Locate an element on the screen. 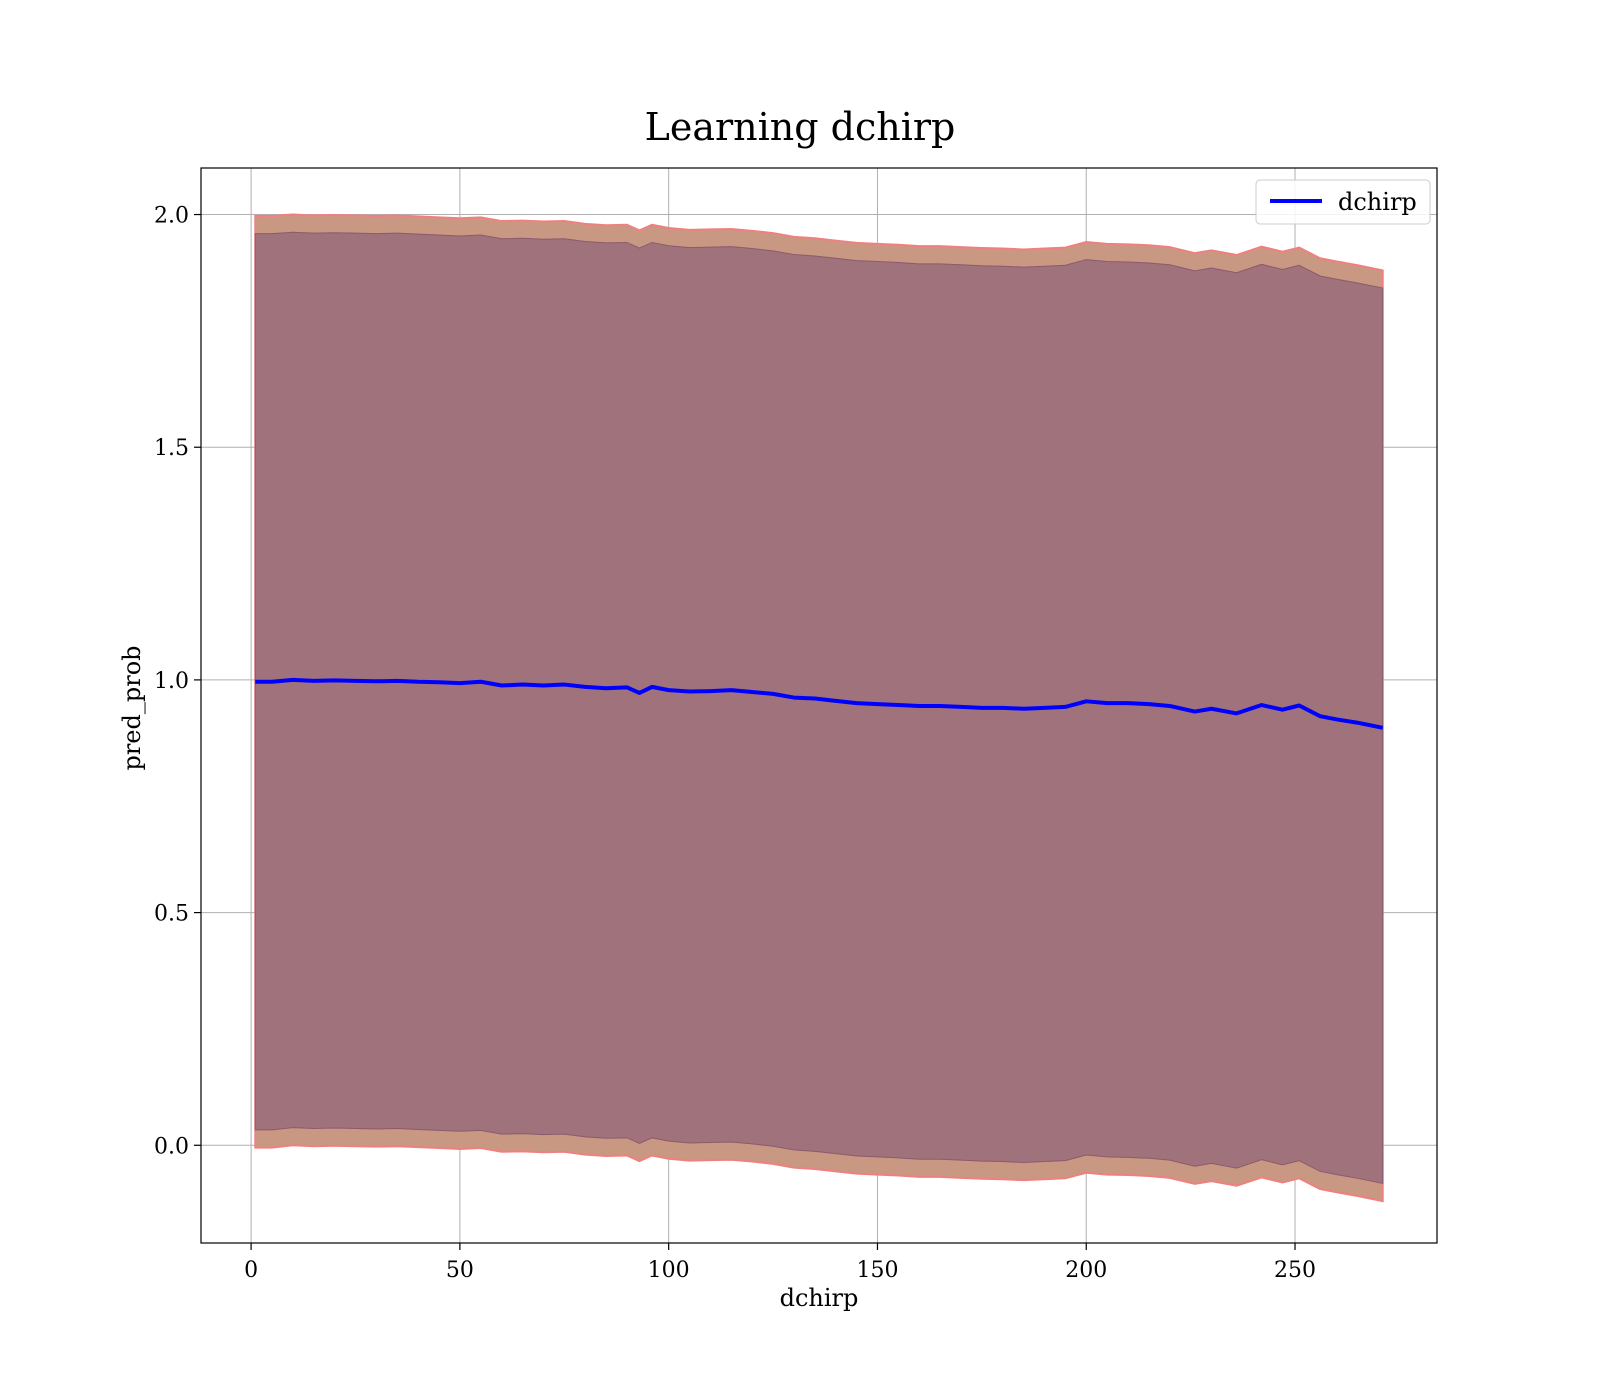  legend-box is located at coordinates (1343, 202).